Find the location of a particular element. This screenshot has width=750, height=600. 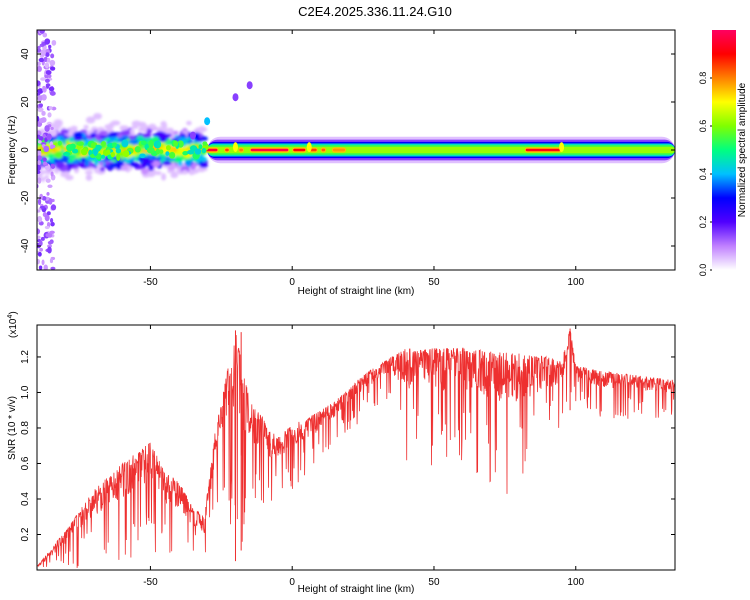

spectrogram-y-label: Frequency (Hz) is located at coordinates (12, 150).